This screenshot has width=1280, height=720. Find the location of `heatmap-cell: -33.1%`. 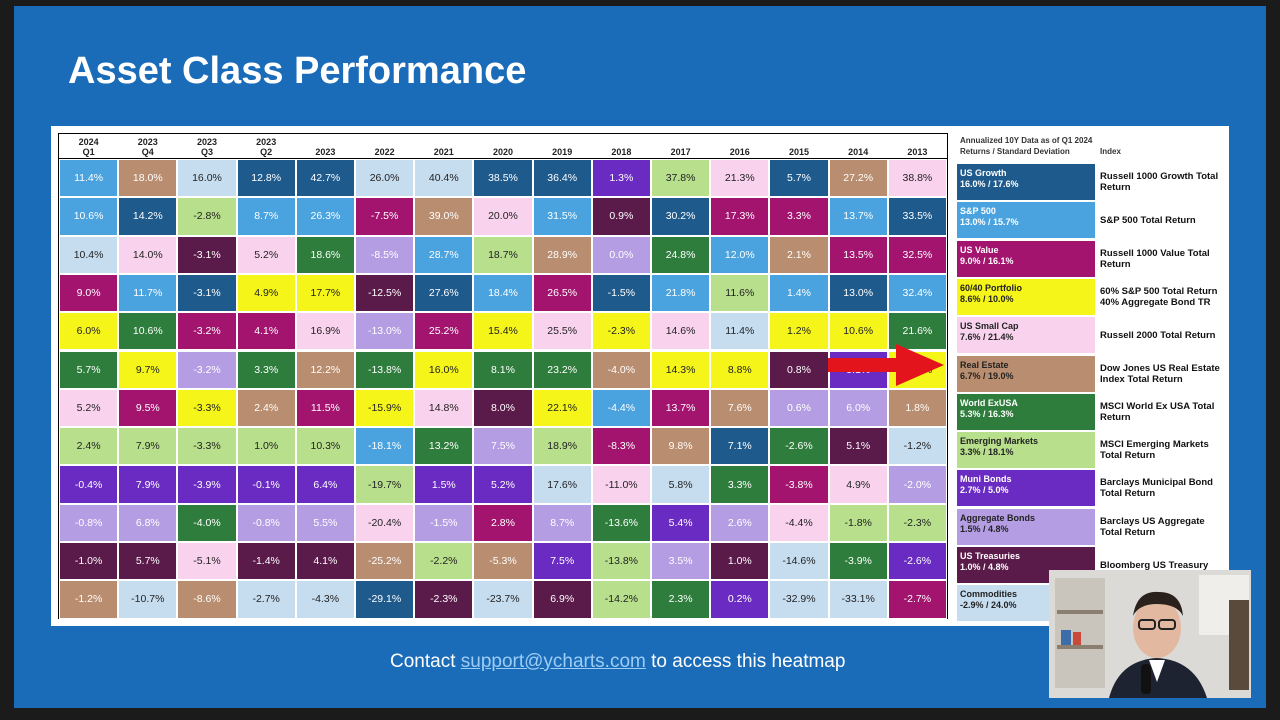

heatmap-cell: -33.1% is located at coordinates (858, 599).